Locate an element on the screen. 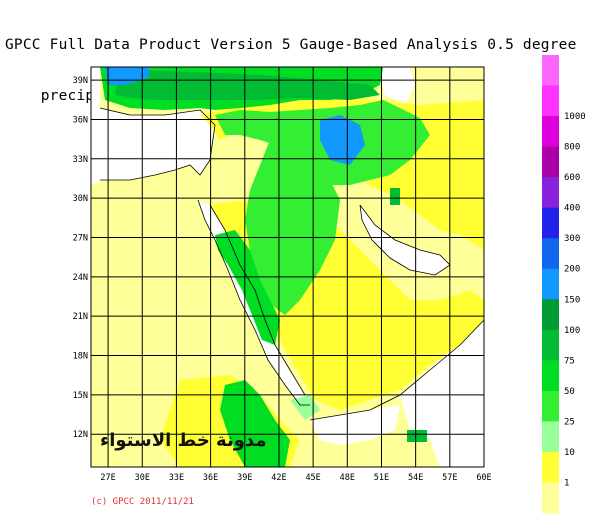  coastline-med is located at coordinates (157, 144).